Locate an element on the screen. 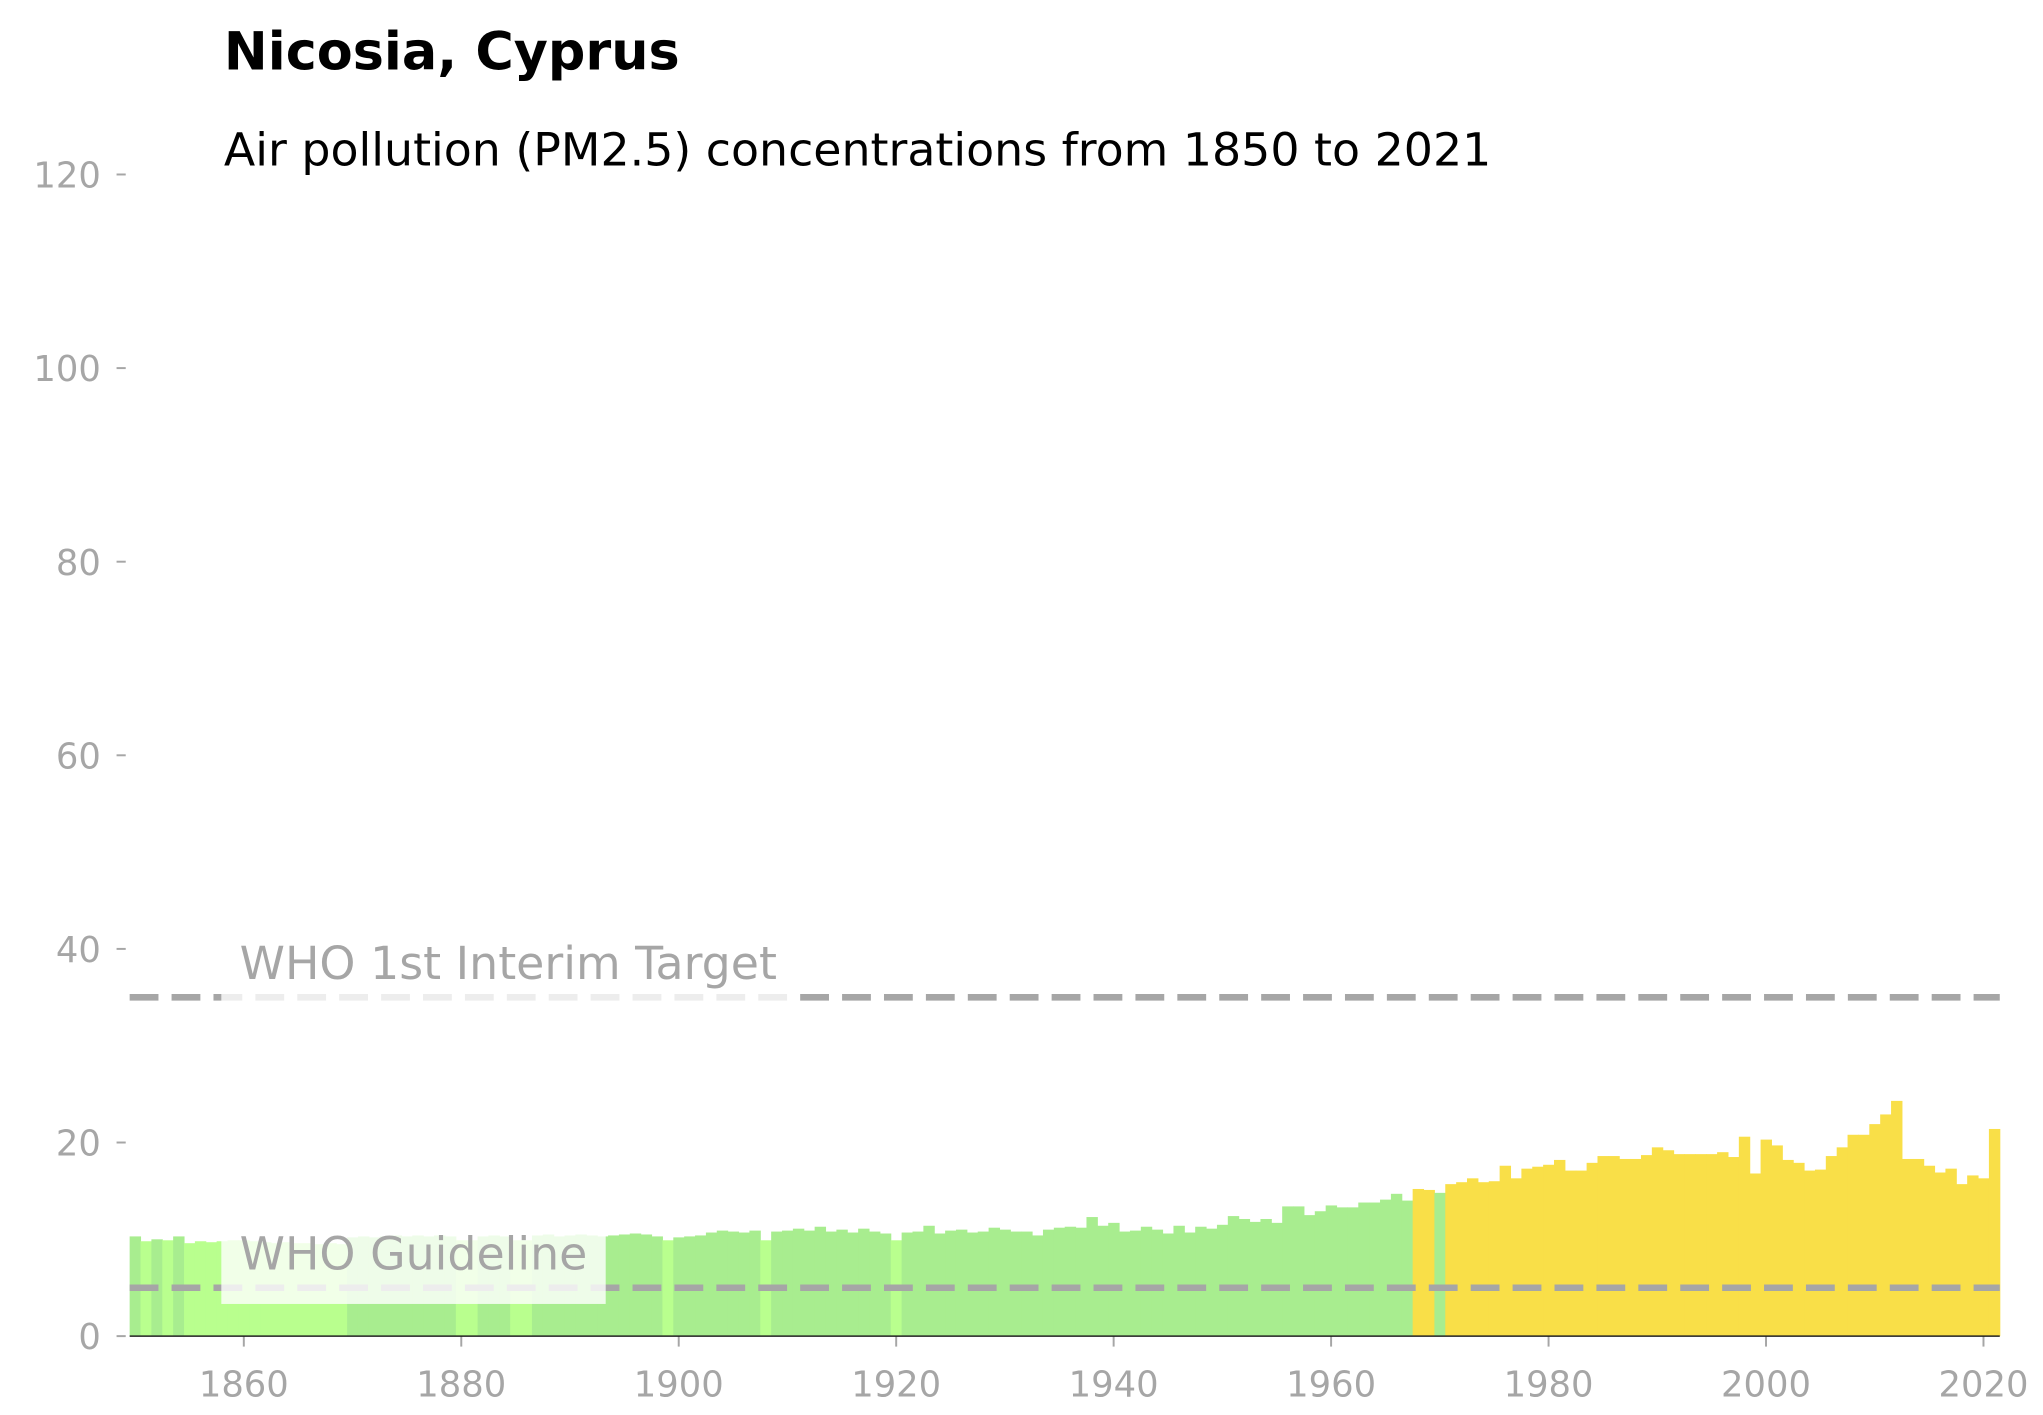  x-tick-label: 1960 is located at coordinates (1331, 1384).